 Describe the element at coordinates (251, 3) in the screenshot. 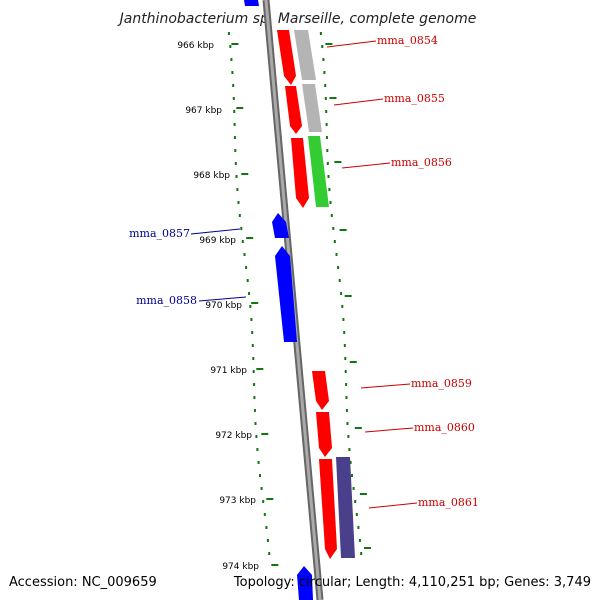

I see `gene-arrow-partial-top` at that location.